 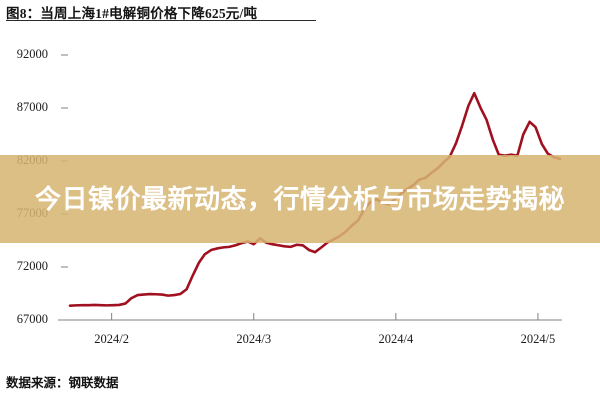 What do you see at coordinates (32, 213) in the screenshot?
I see `y-axis-tick-label: 77000` at bounding box center [32, 213].